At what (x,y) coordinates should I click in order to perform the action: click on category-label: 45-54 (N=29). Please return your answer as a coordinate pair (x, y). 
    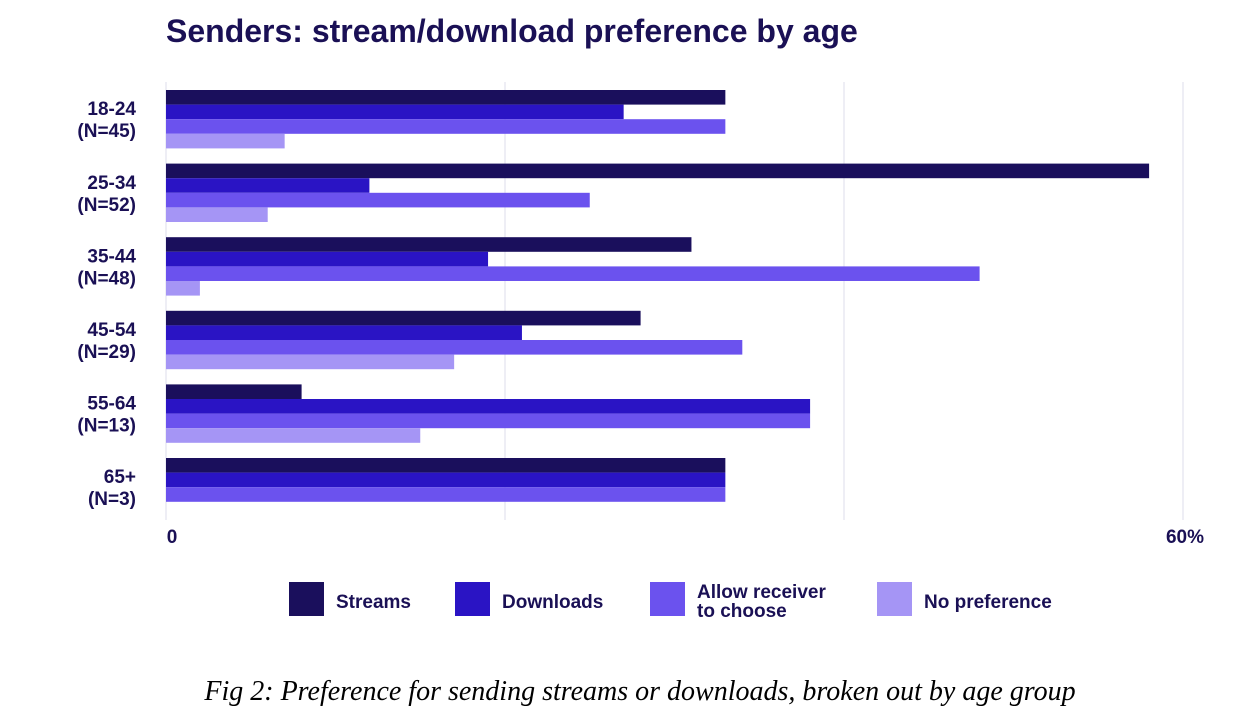
    Looking at the image, I should click on (106, 341).